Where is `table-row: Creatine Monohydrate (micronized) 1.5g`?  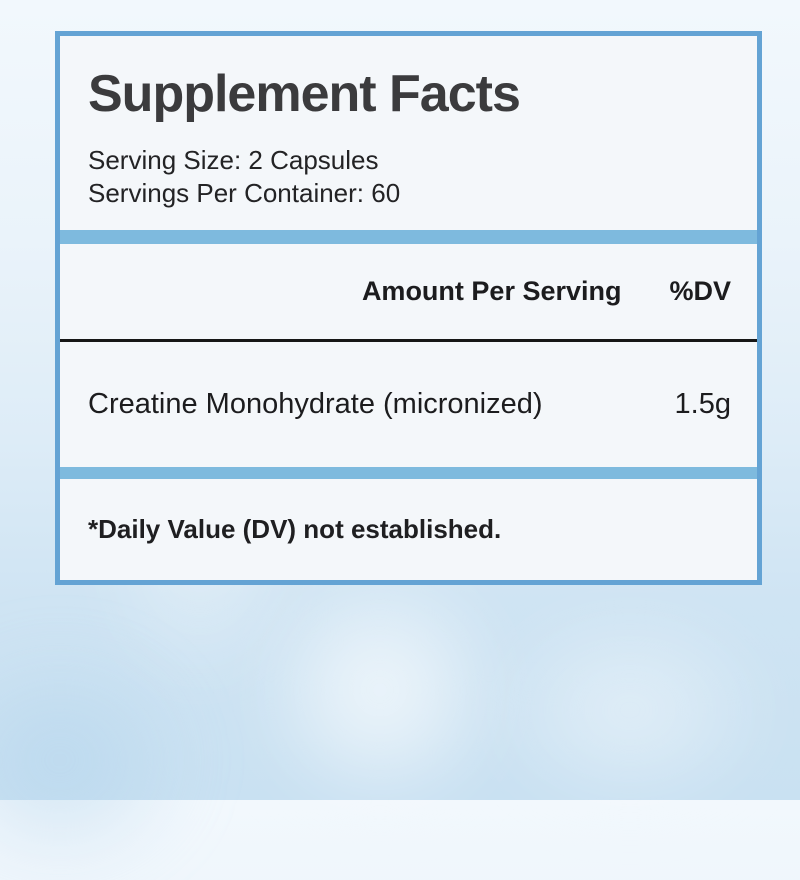
table-row: Creatine Monohydrate (micronized) 1.5g is located at coordinates (408, 404).